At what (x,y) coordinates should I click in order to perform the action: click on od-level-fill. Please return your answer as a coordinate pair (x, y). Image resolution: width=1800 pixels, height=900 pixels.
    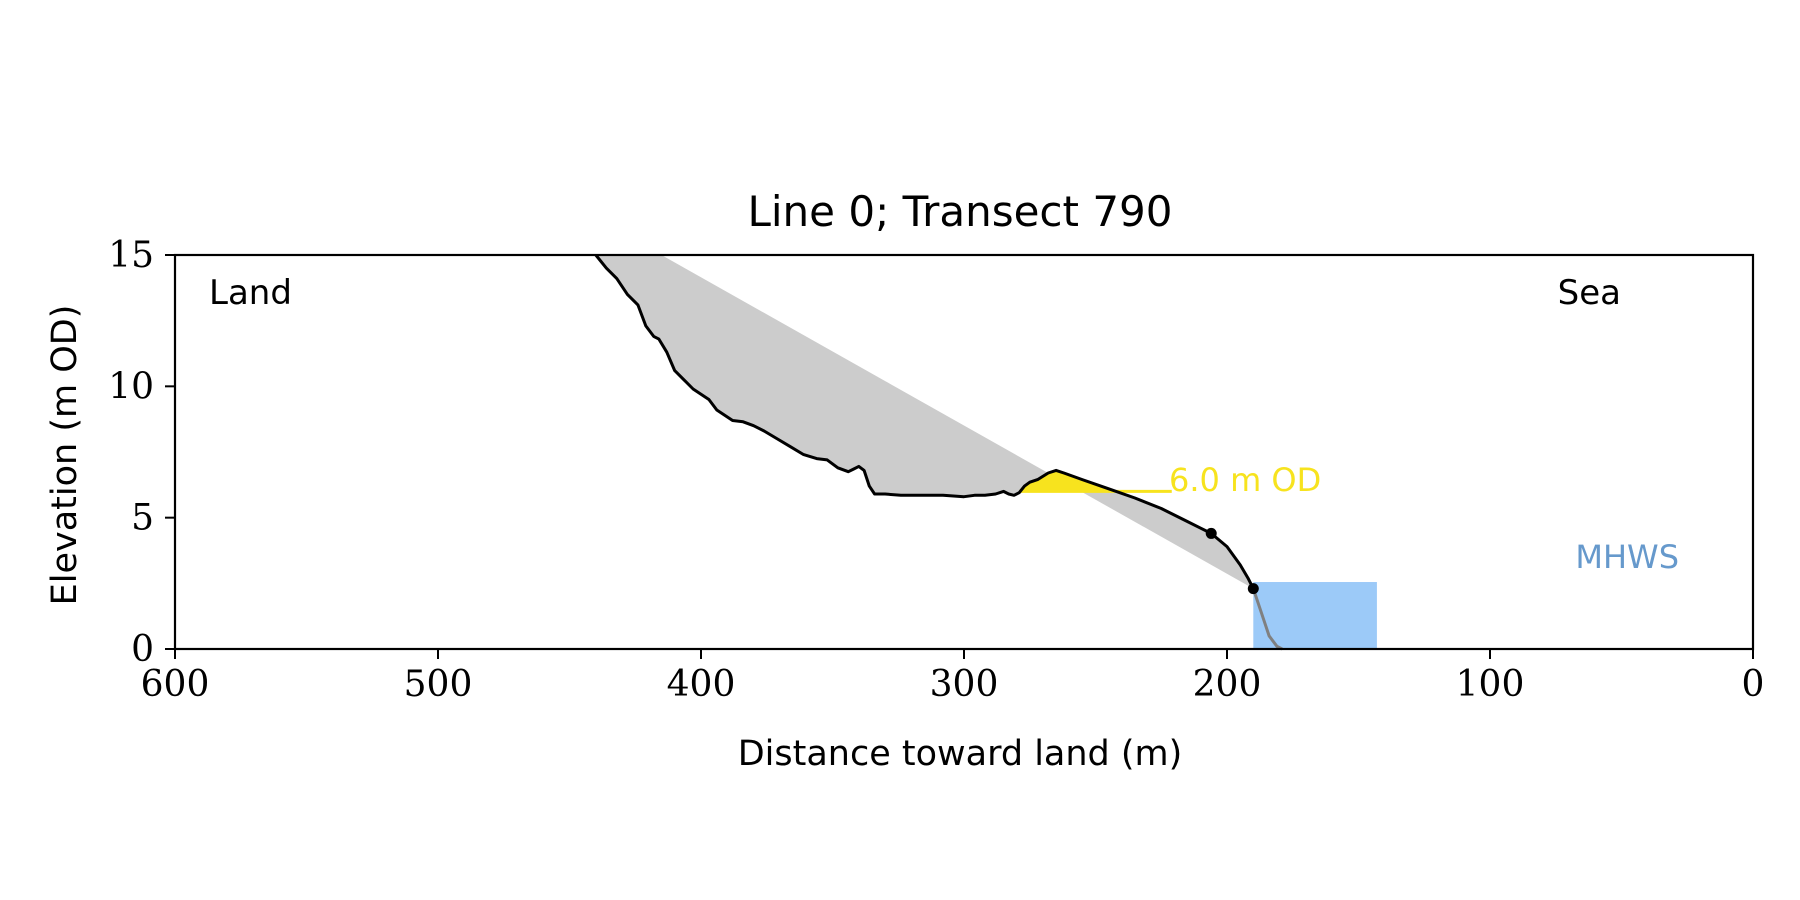
    Looking at the image, I should click on (1068, 481).